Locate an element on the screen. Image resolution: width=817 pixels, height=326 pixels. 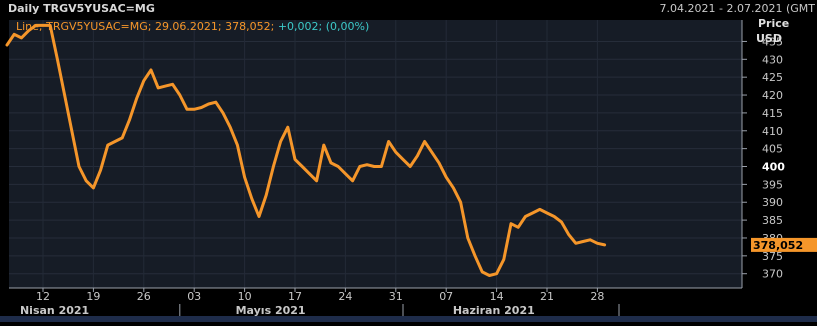
y-tick-label: 425 is located at coordinates (772, 77).